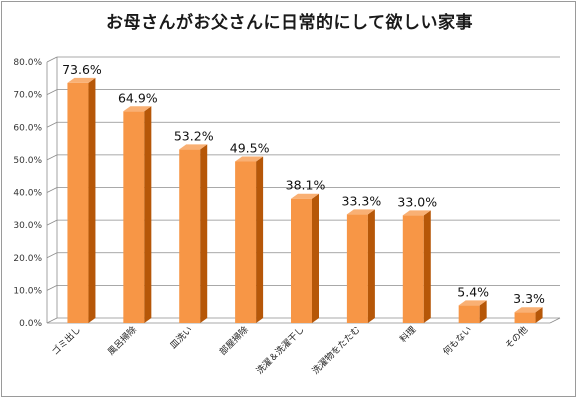  Describe the element at coordinates (138, 97) in the screenshot. I see `data-label: 64.9%` at that location.